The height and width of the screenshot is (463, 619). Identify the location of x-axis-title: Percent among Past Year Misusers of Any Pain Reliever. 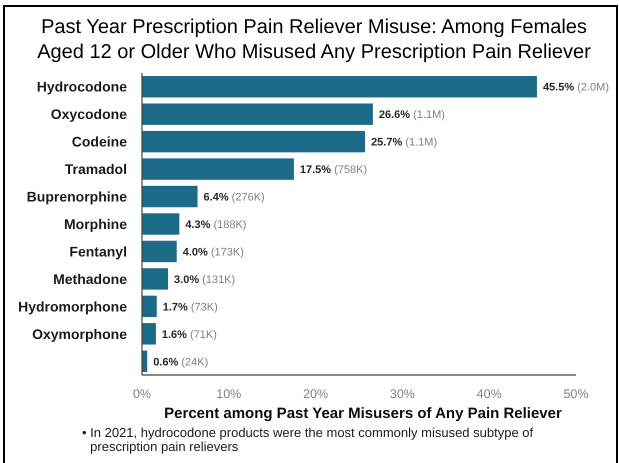
(363, 413).